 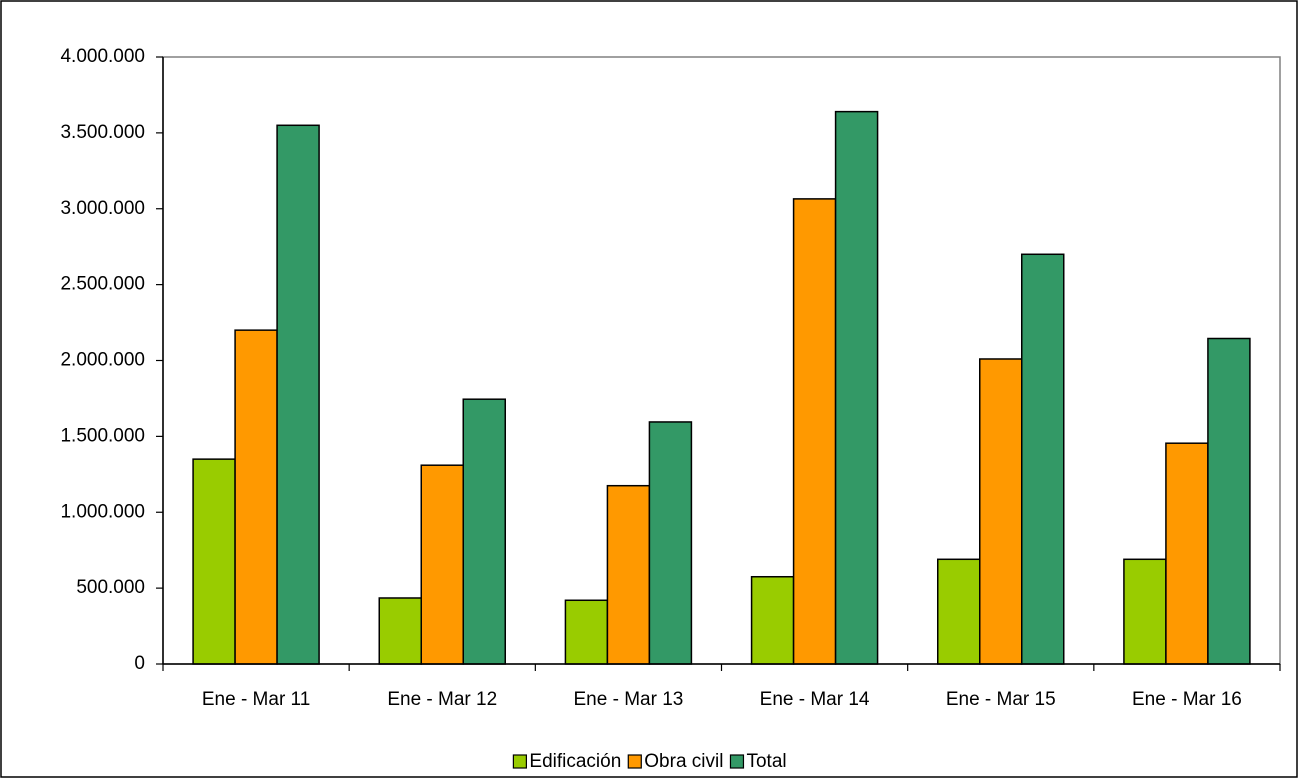 I want to click on y-tick-label: 1.000.000, so click(x=102, y=511).